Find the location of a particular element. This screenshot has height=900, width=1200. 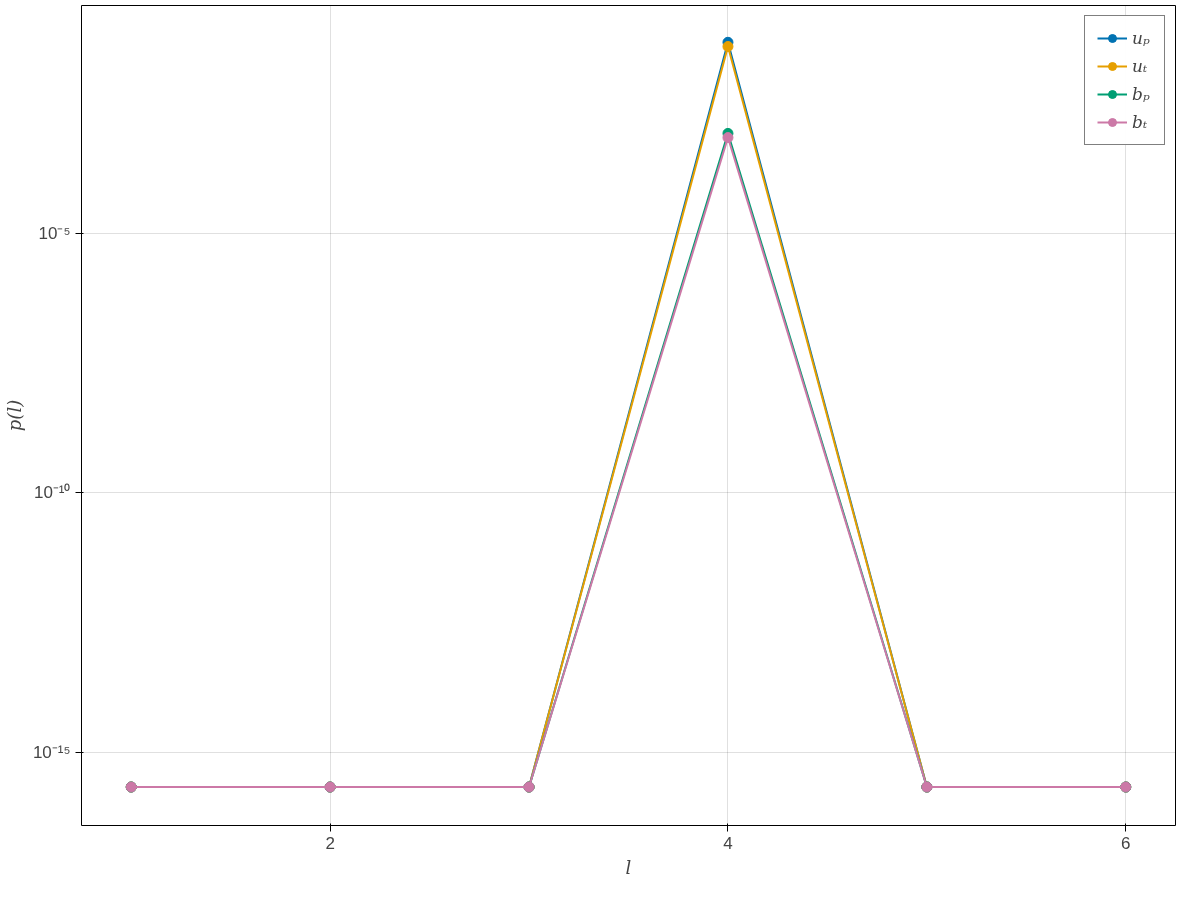

legend-label: uₜ is located at coordinates (1140, 66).